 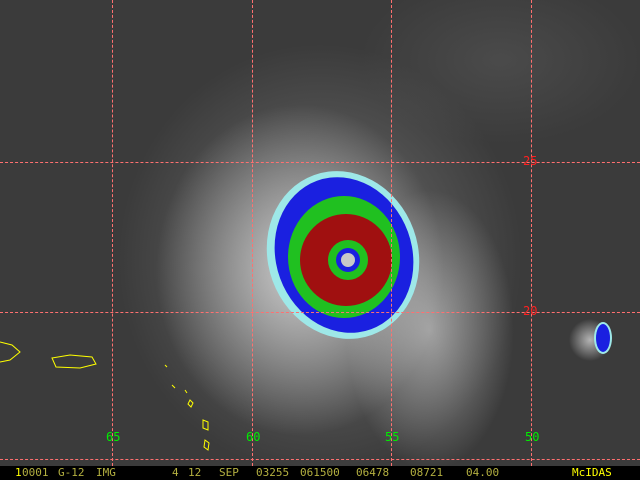 I want to click on status-field: SEP, so click(x=229, y=472).